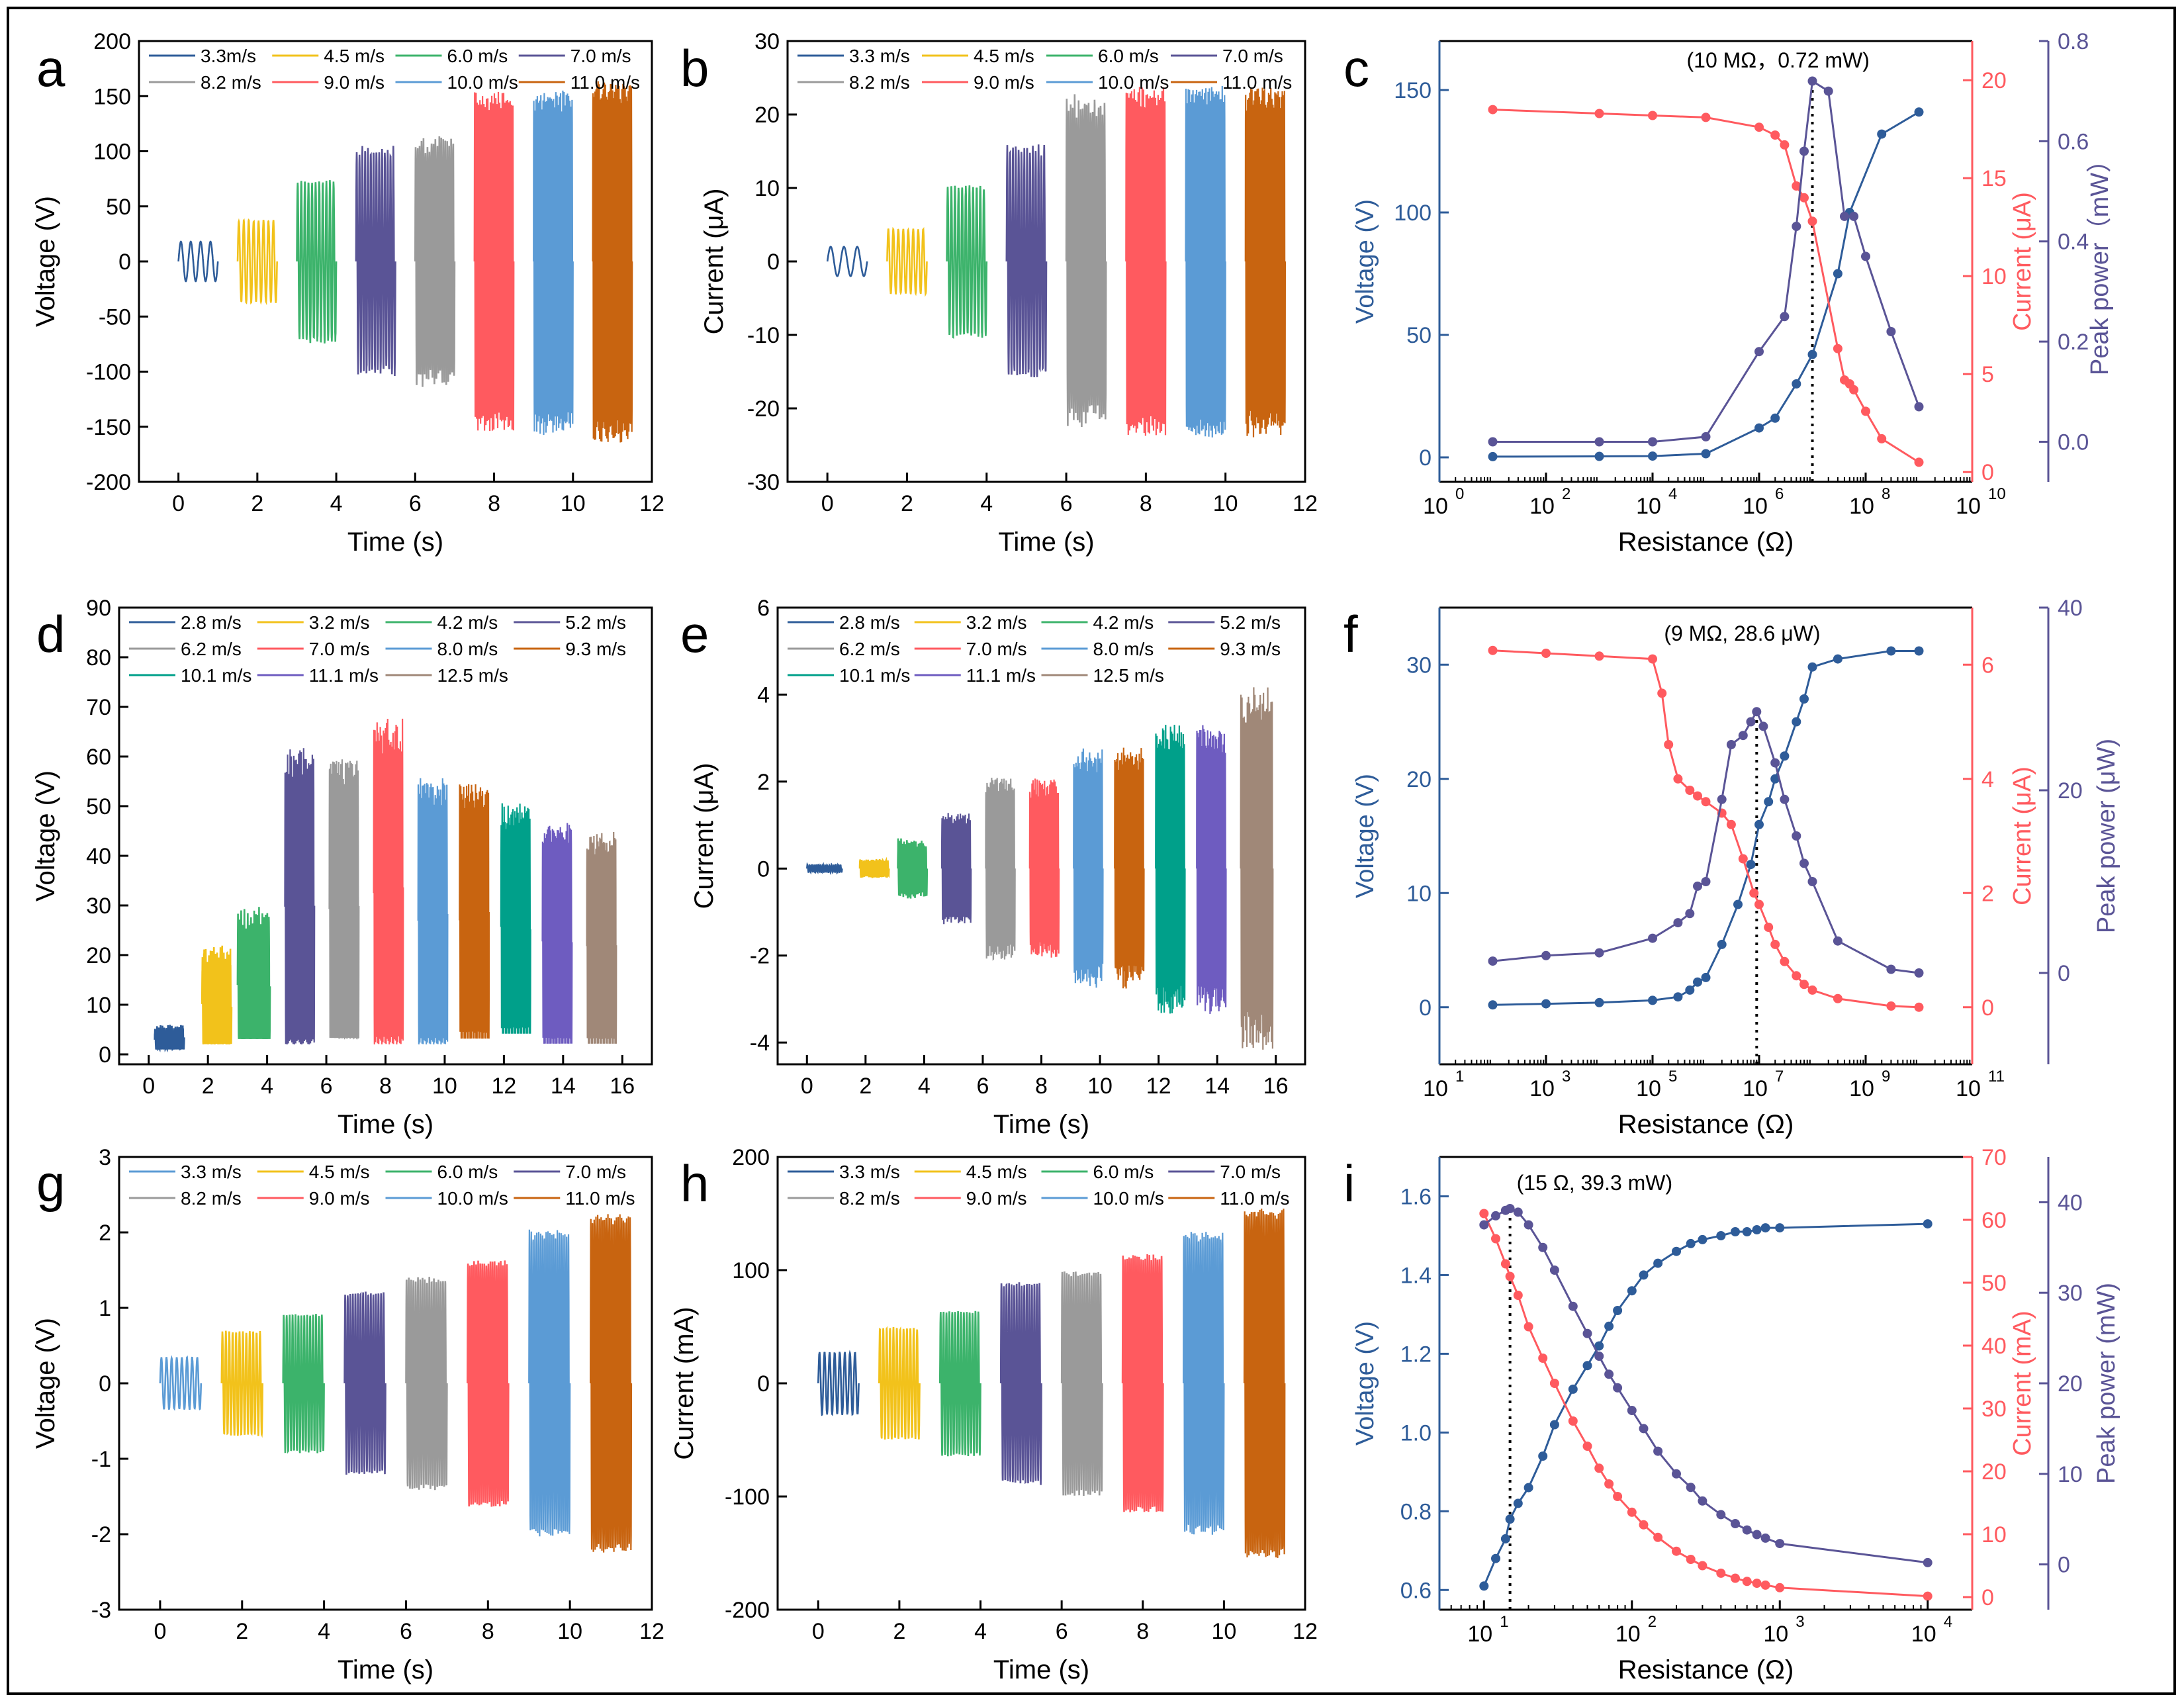 The image size is (2184, 1703). I want to click on x-axis-label: Time (s), so click(1046, 542).